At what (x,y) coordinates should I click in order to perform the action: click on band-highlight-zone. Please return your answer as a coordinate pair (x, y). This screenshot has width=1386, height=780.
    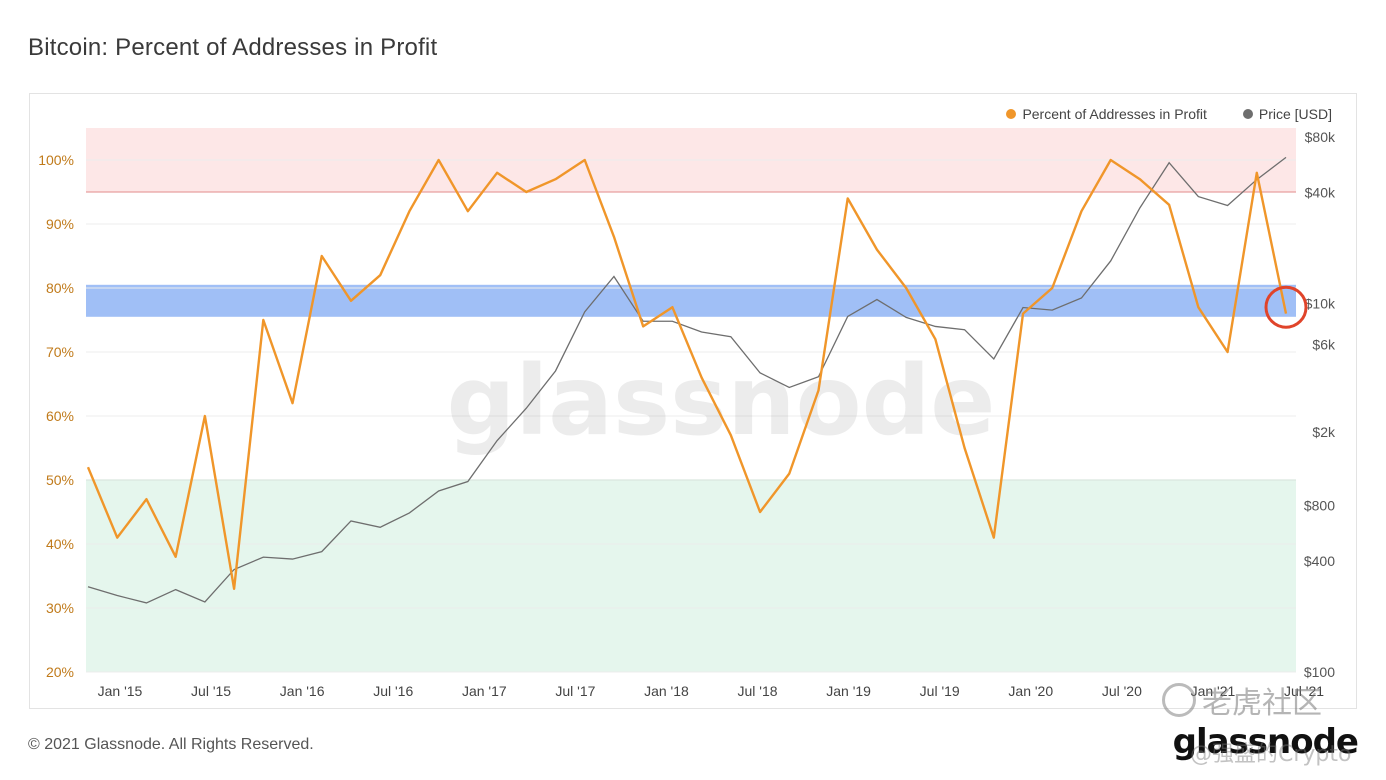
    Looking at the image, I should click on (691, 300).